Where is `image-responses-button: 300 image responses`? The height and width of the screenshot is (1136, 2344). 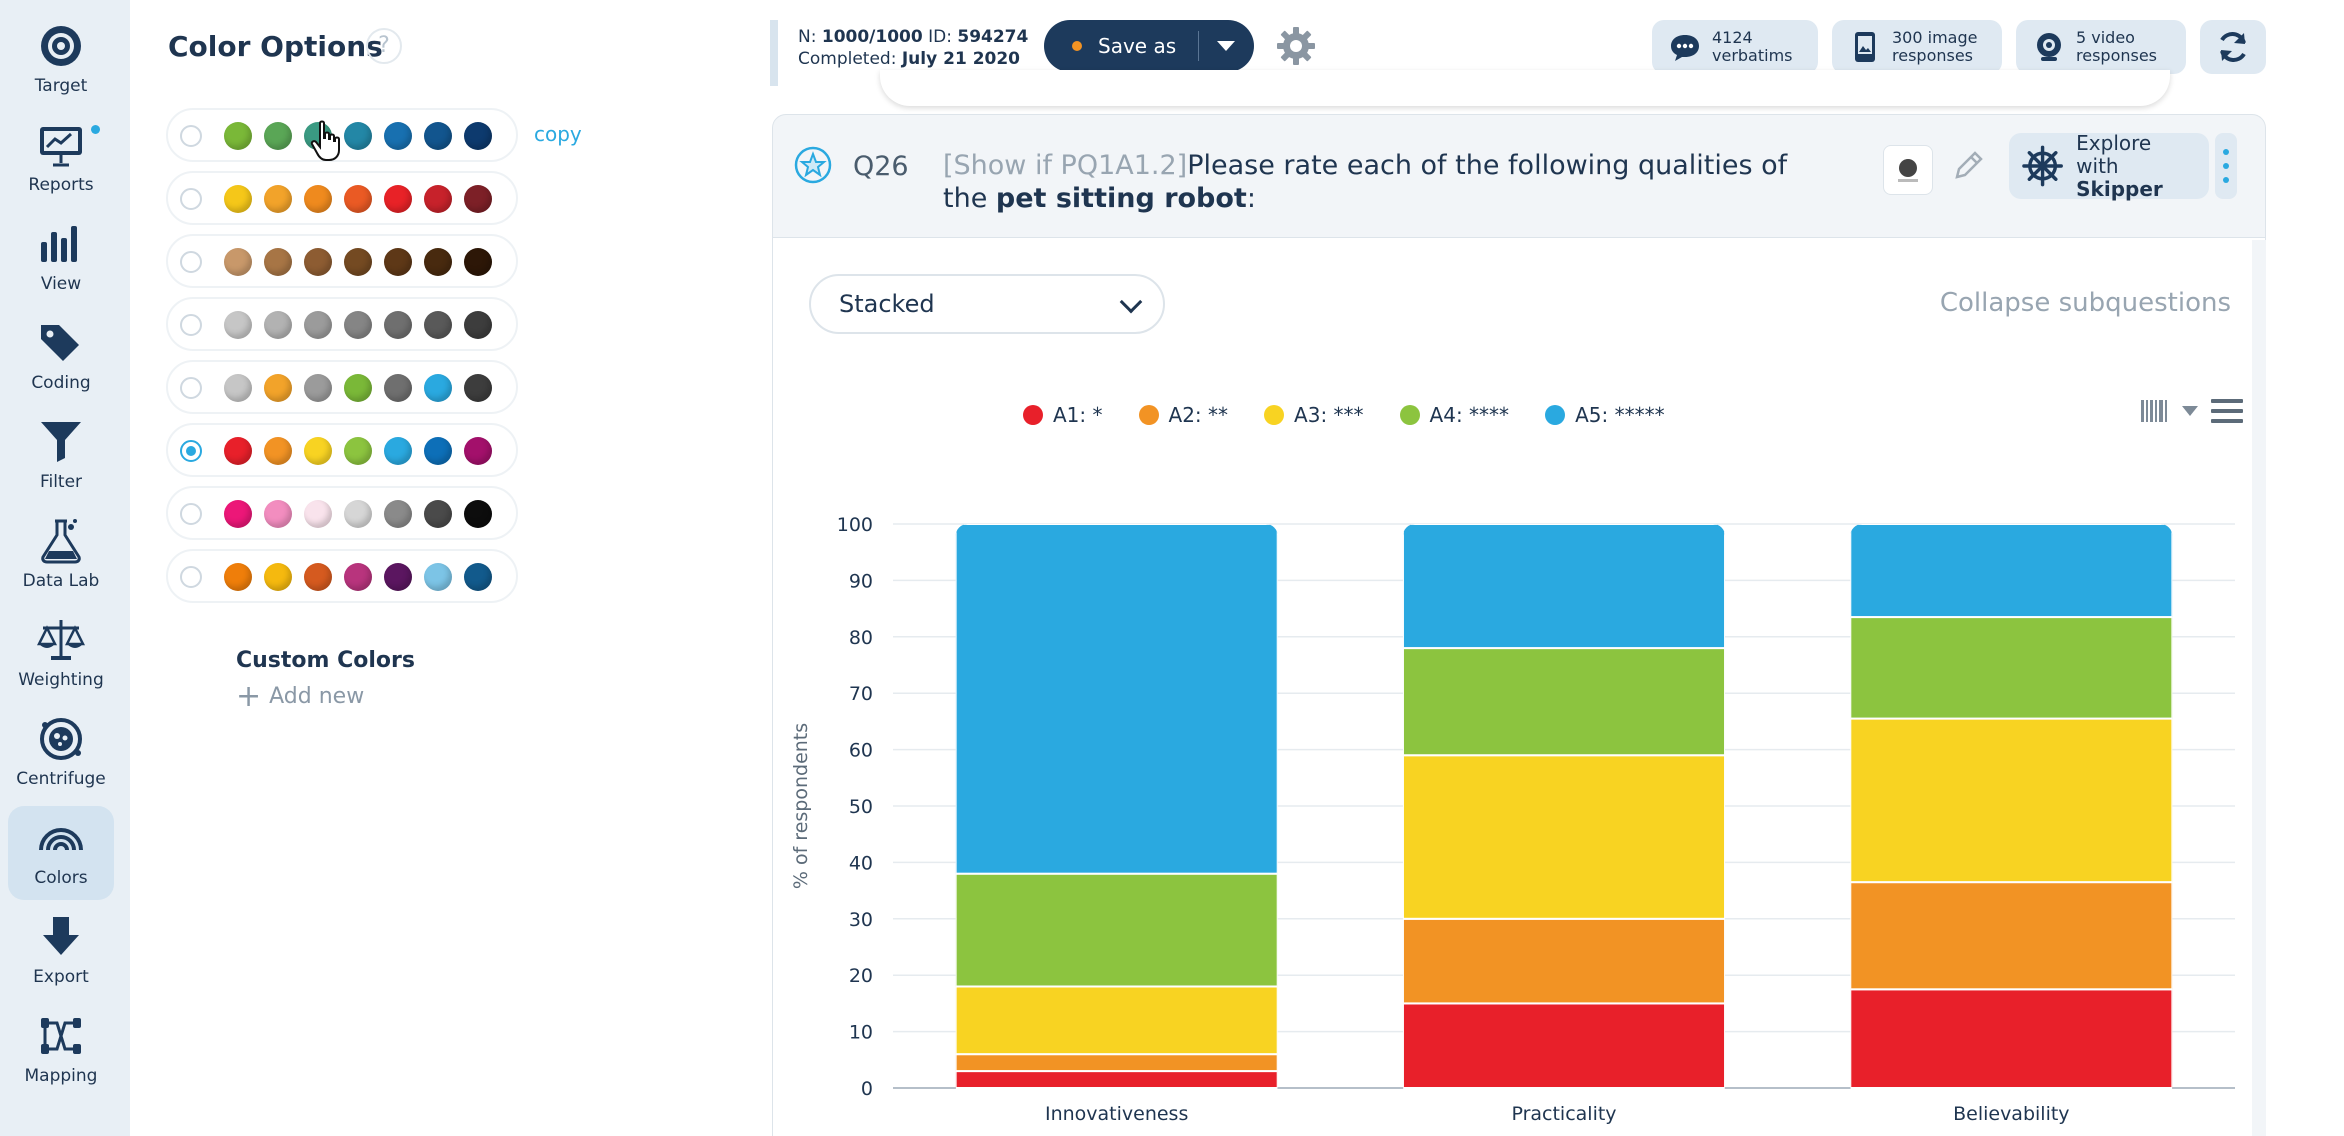 image-responses-button: 300 image responses is located at coordinates (1917, 47).